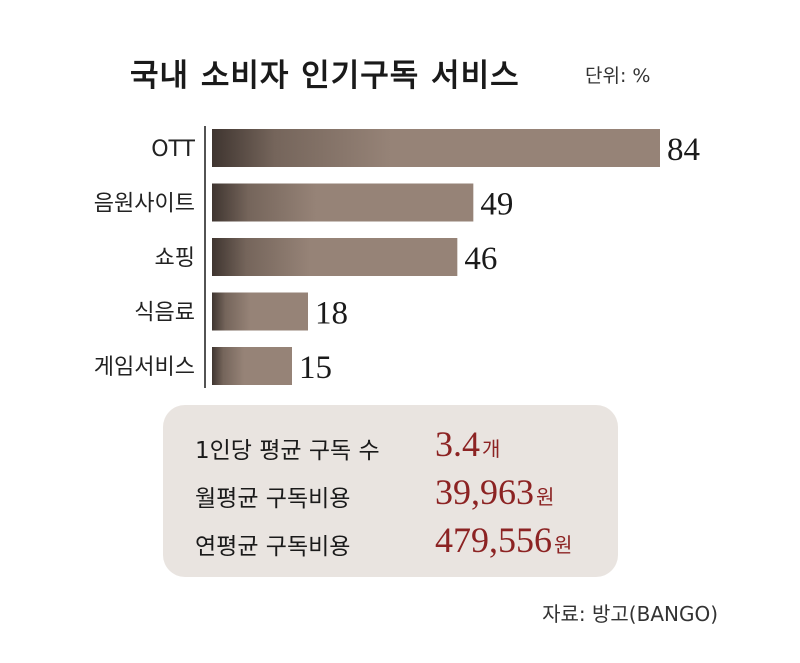  I want to click on category-label: OTT, so click(173, 149).